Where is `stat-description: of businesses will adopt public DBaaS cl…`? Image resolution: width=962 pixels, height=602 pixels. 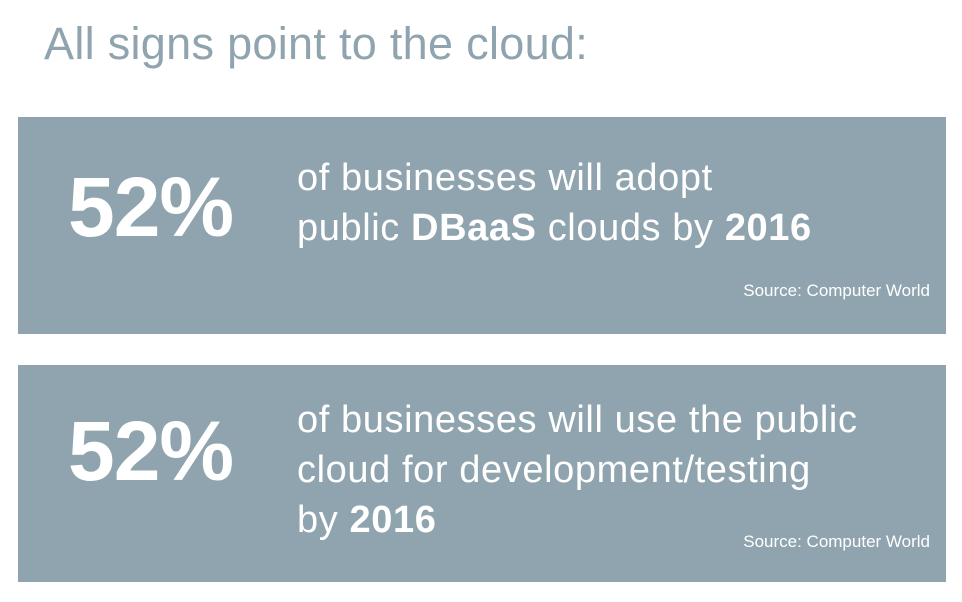 stat-description: of businesses will adopt public DBaaS cl… is located at coordinates (554, 203).